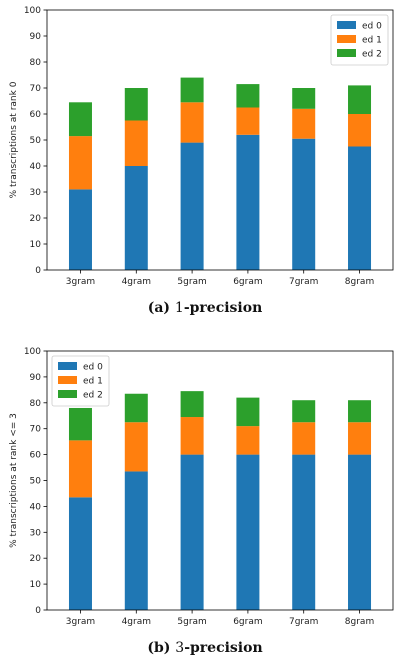 The height and width of the screenshot is (657, 396). Describe the element at coordinates (14, 139) in the screenshot. I see `y-axis-label: % transcriptions at rank 0` at that location.